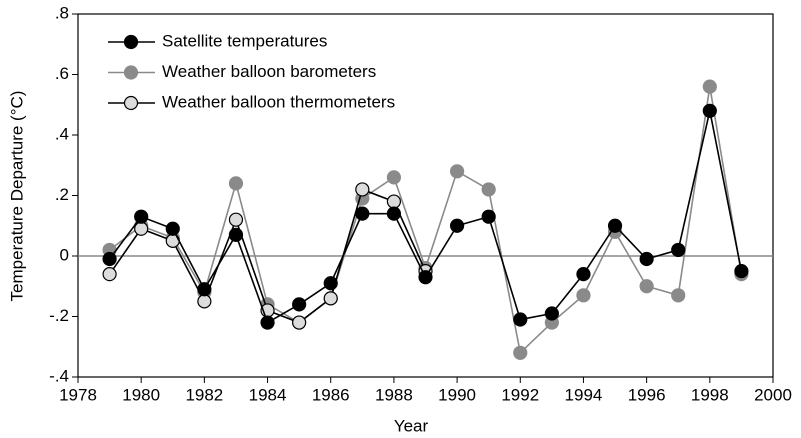 The width and height of the screenshot is (801, 438). I want to click on x-tick-label: 1998, so click(710, 394).